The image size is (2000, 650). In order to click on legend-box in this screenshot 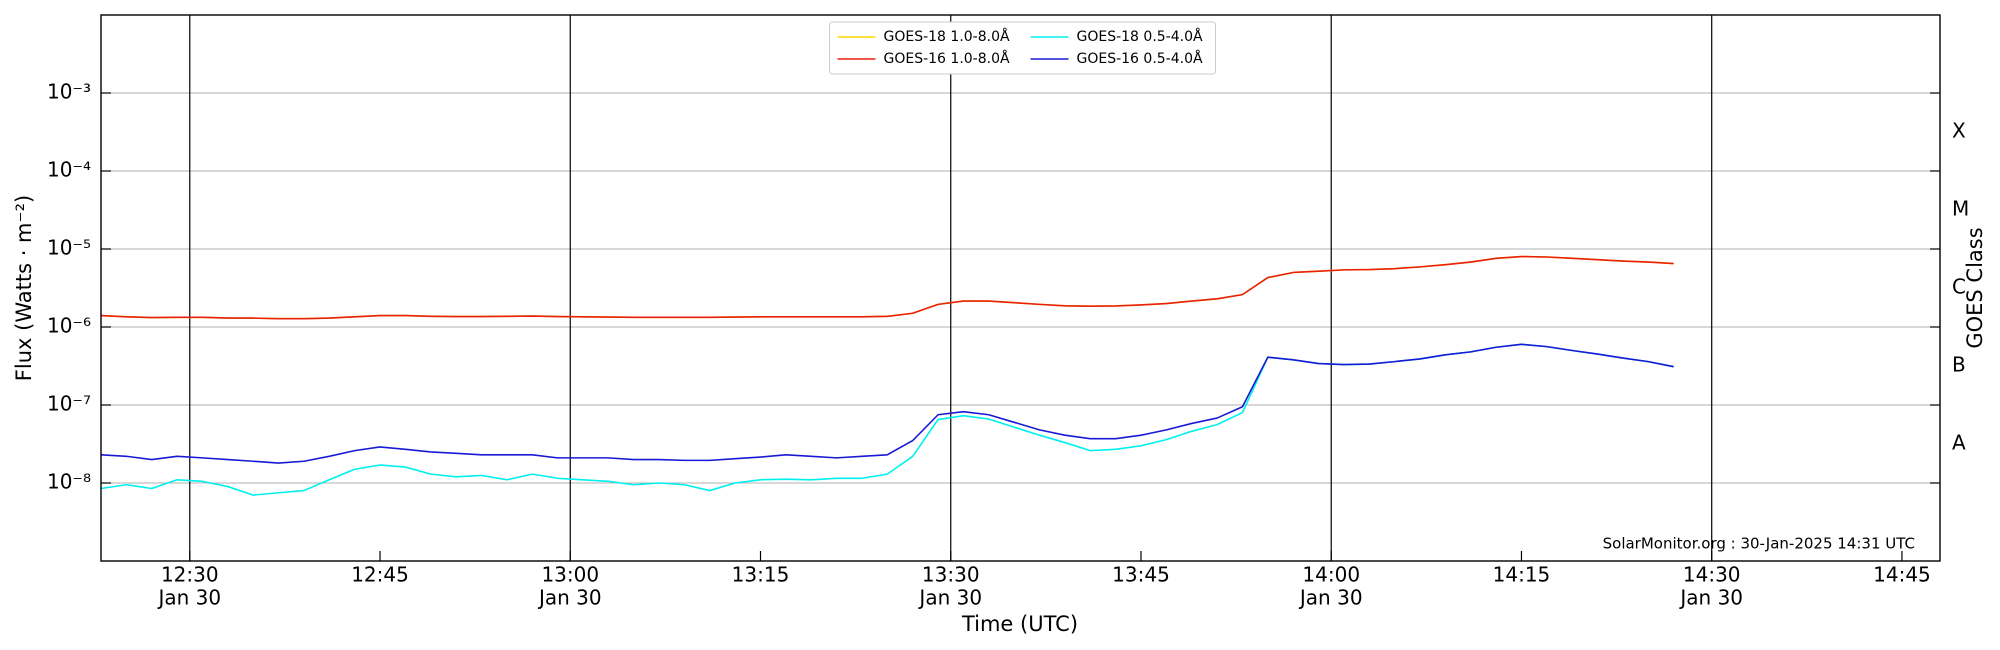, I will do `click(1022, 48)`.